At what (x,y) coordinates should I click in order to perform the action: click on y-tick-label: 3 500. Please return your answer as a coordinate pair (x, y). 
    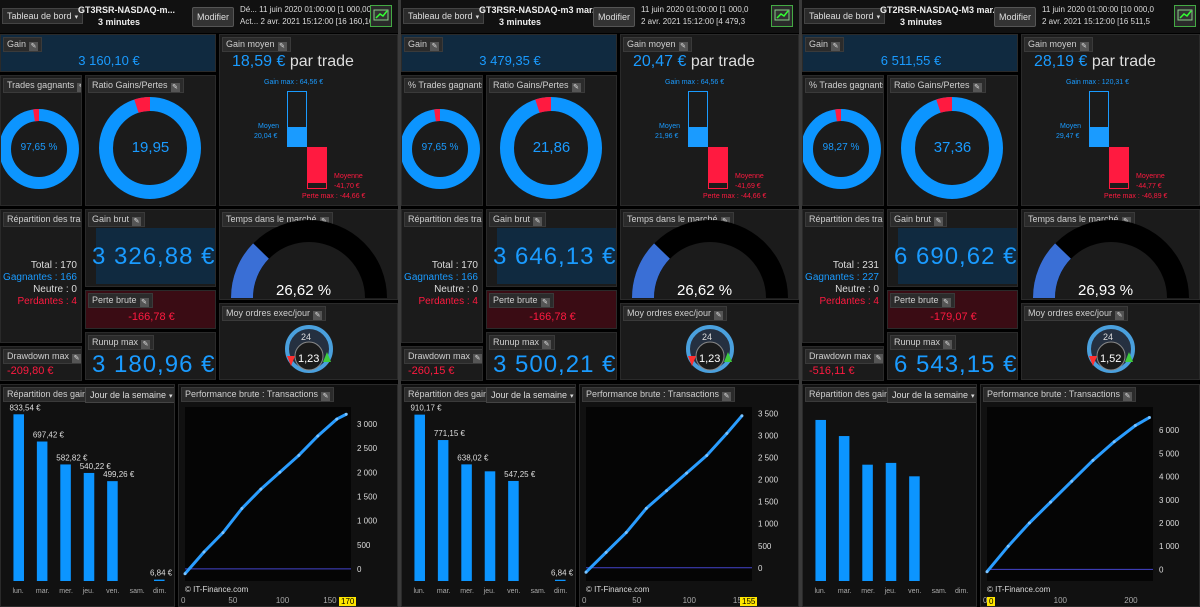
    Looking at the image, I should click on (768, 414).